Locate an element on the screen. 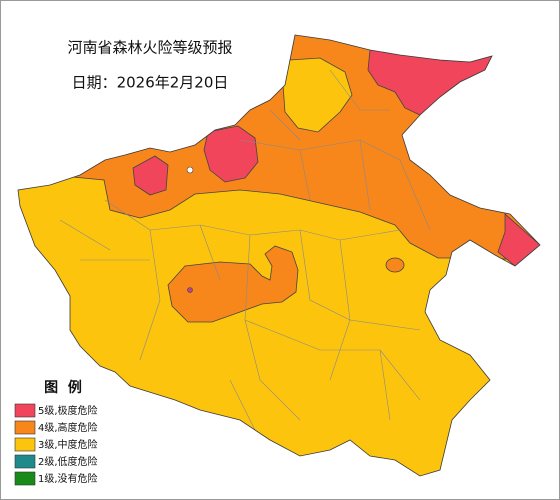  legend: 5级,极度危险 4级,高度危险 3级,中度危险 2级,低度危险 1级,没有危险 is located at coordinates (56, 444).